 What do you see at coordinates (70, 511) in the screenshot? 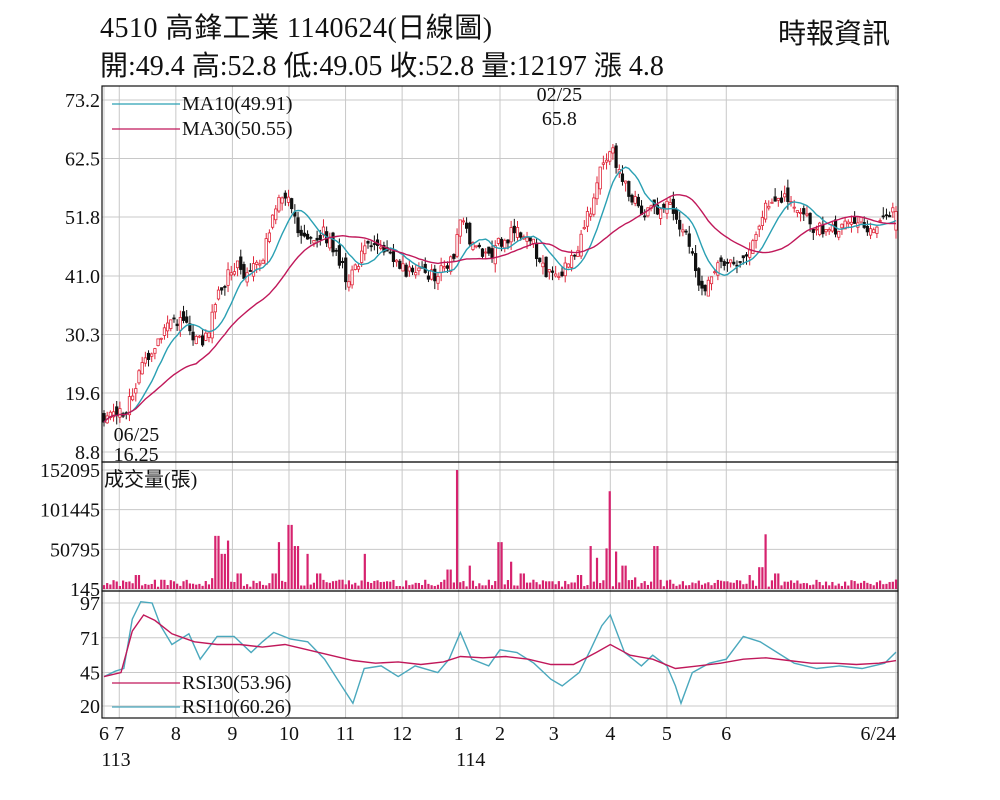
I see `volume-tick-label: 101445` at bounding box center [70, 511].